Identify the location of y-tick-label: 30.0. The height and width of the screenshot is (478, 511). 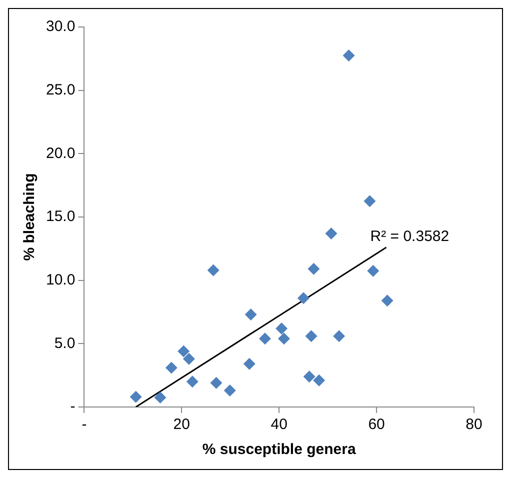
(61, 27).